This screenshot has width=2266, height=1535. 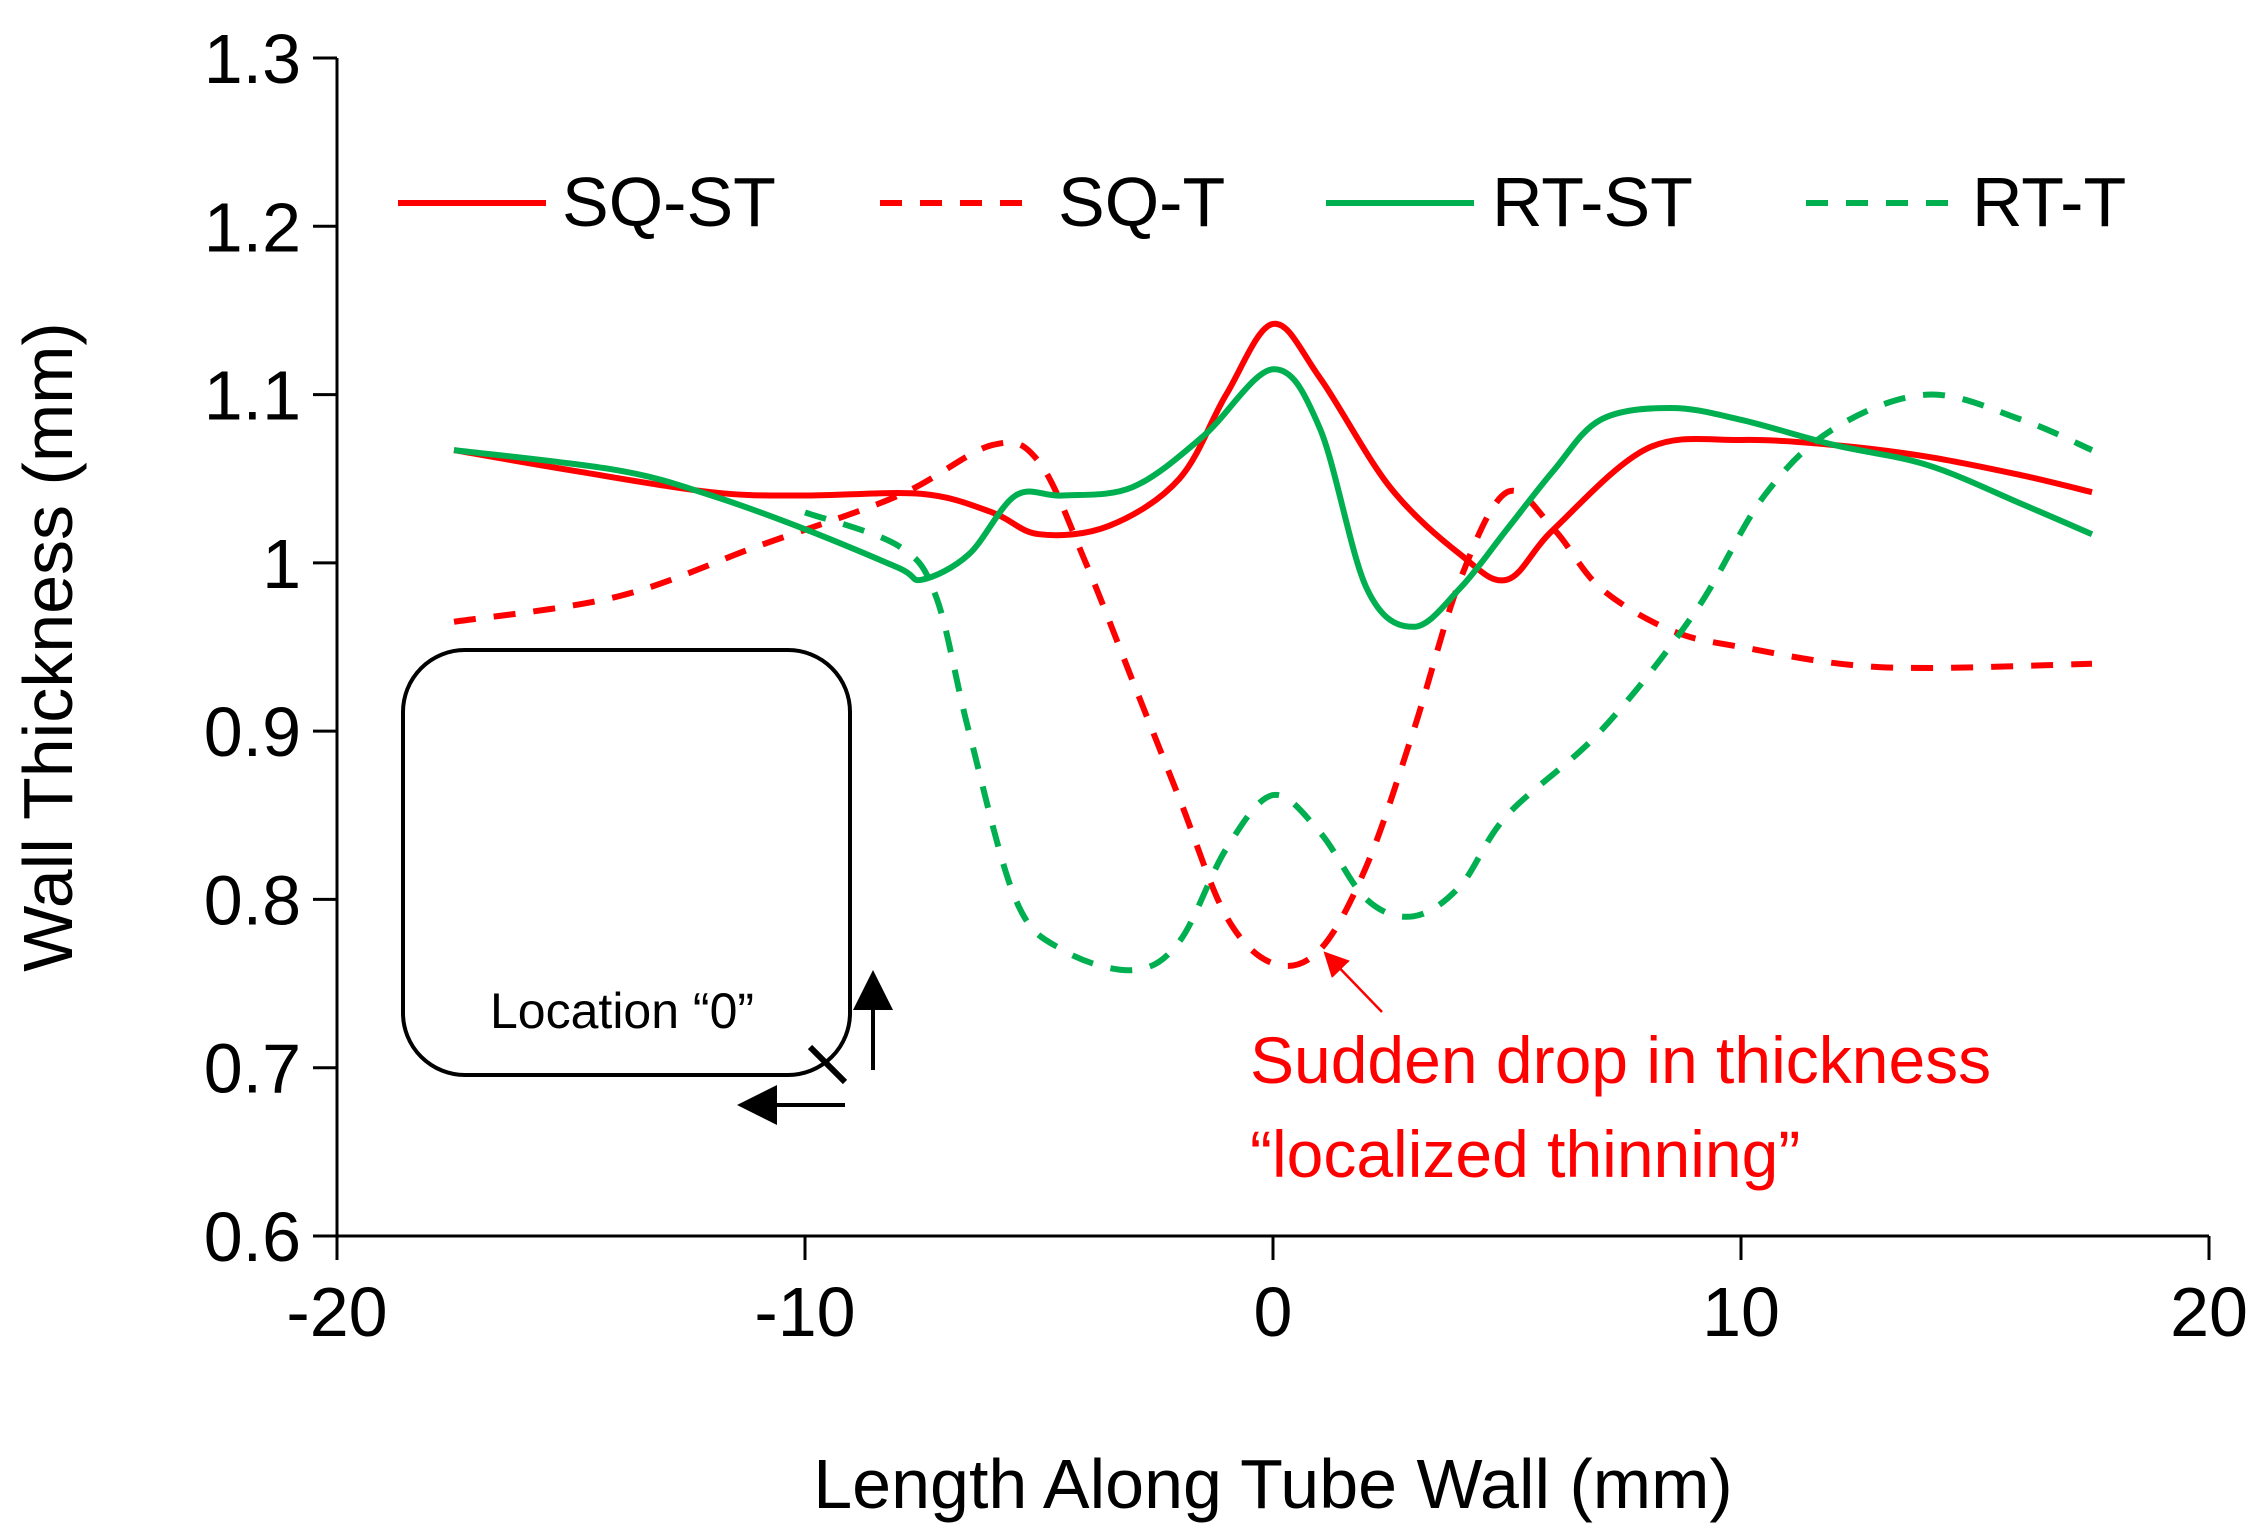 I want to click on x-ticks: -20 -10 0 10 20, so click(x=1267, y=1293).